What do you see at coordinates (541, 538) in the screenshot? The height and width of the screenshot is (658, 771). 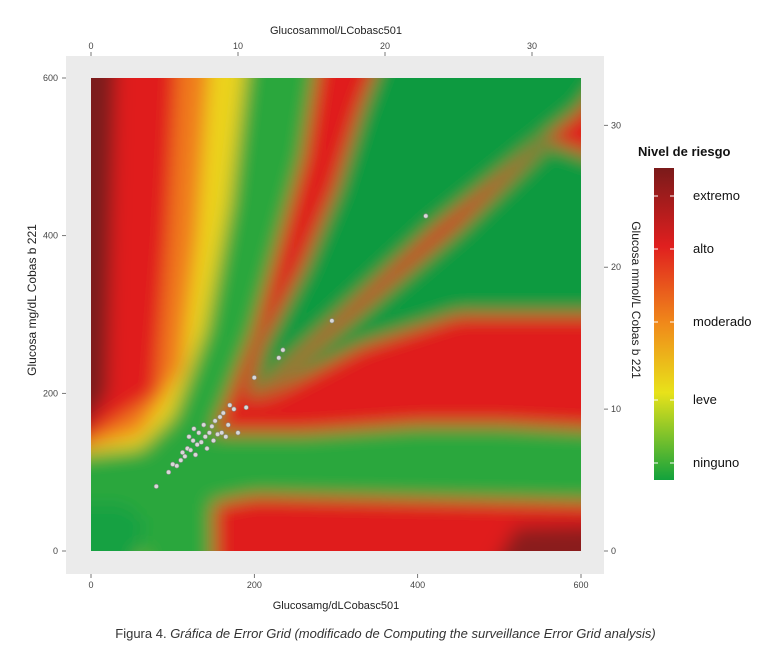 I see `zone-extremo-bottom` at bounding box center [541, 538].